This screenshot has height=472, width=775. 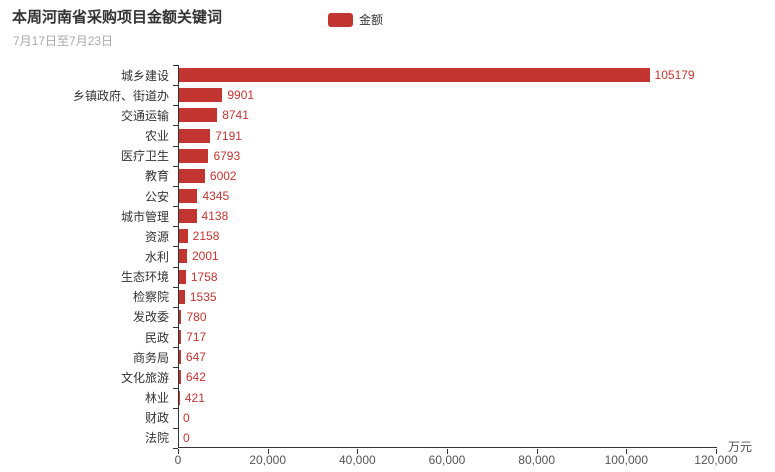 What do you see at coordinates (371, 20) in the screenshot?
I see `legend-label: 金额` at bounding box center [371, 20].